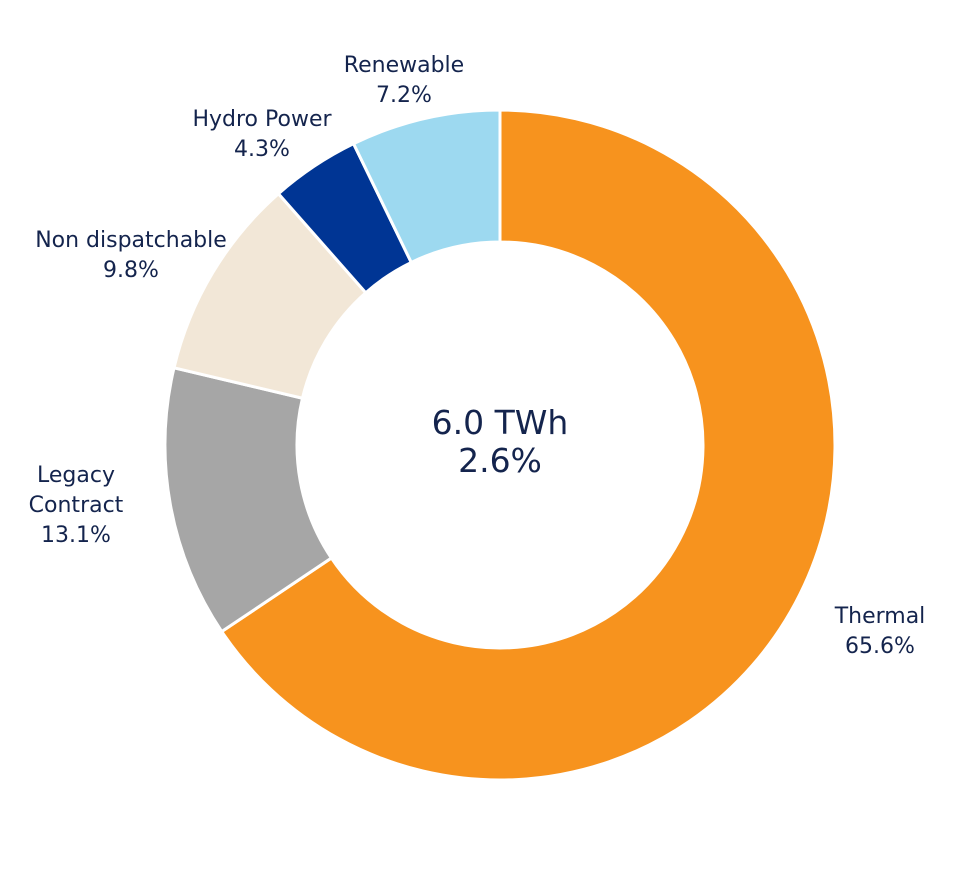  I want to click on slice-value-label: 4.3%, so click(262, 149).